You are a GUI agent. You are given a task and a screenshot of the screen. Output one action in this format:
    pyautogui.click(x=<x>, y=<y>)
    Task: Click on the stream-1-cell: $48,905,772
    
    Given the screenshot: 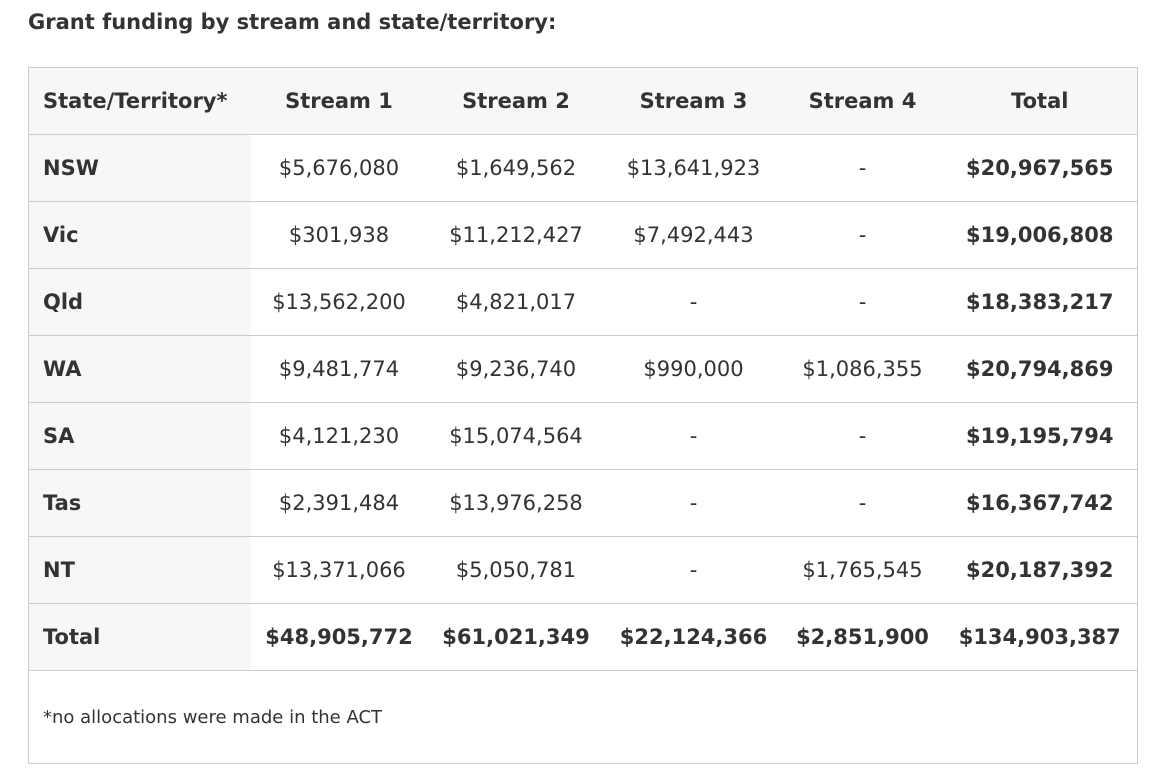 What is the action you would take?
    pyautogui.click(x=339, y=637)
    